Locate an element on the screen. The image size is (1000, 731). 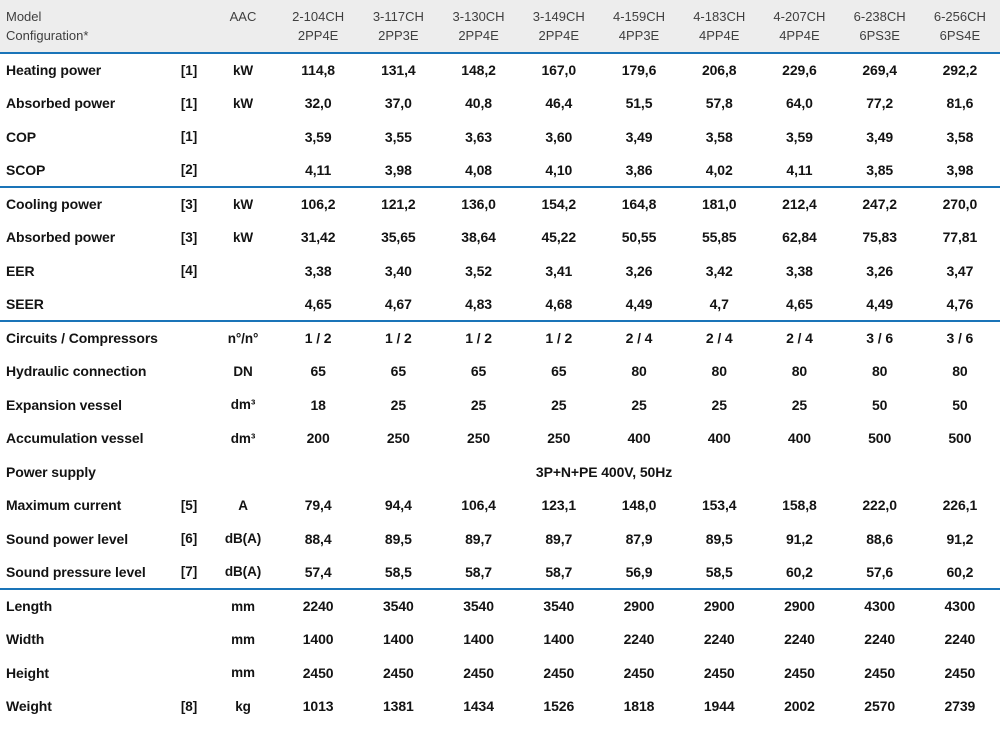
model-config: 2PP3E is located at coordinates (398, 35).